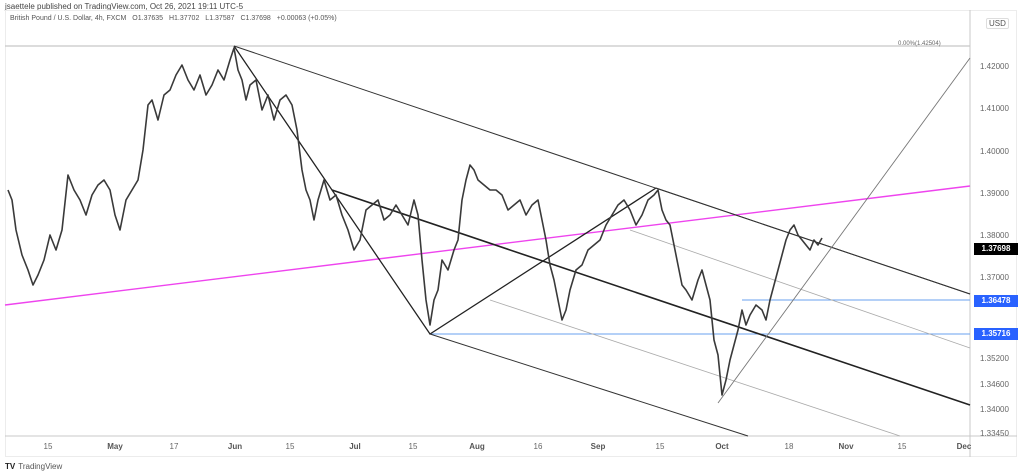 This screenshot has height=476, width=1024. Describe the element at coordinates (994, 433) in the screenshot. I see `price-tick: 1.33450` at that location.